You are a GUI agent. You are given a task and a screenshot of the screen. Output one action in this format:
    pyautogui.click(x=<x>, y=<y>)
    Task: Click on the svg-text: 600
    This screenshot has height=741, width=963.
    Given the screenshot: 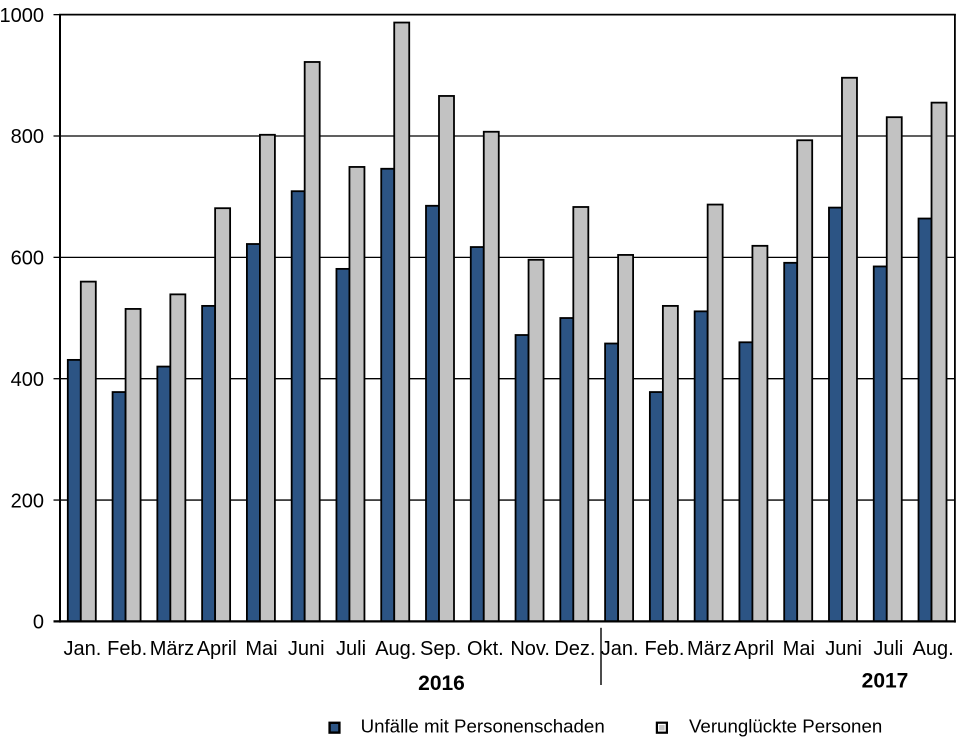 What is the action you would take?
    pyautogui.click(x=27, y=259)
    